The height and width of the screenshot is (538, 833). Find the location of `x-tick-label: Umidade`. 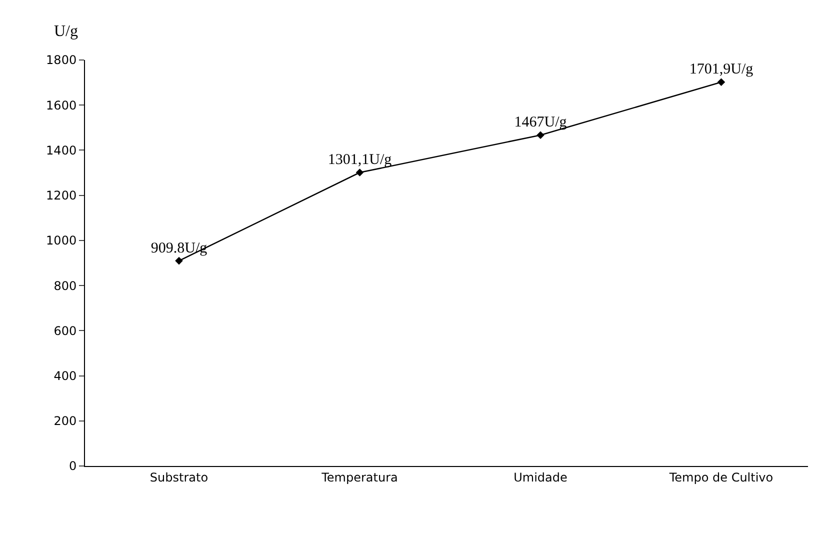

x-tick-label: Umidade is located at coordinates (541, 477).